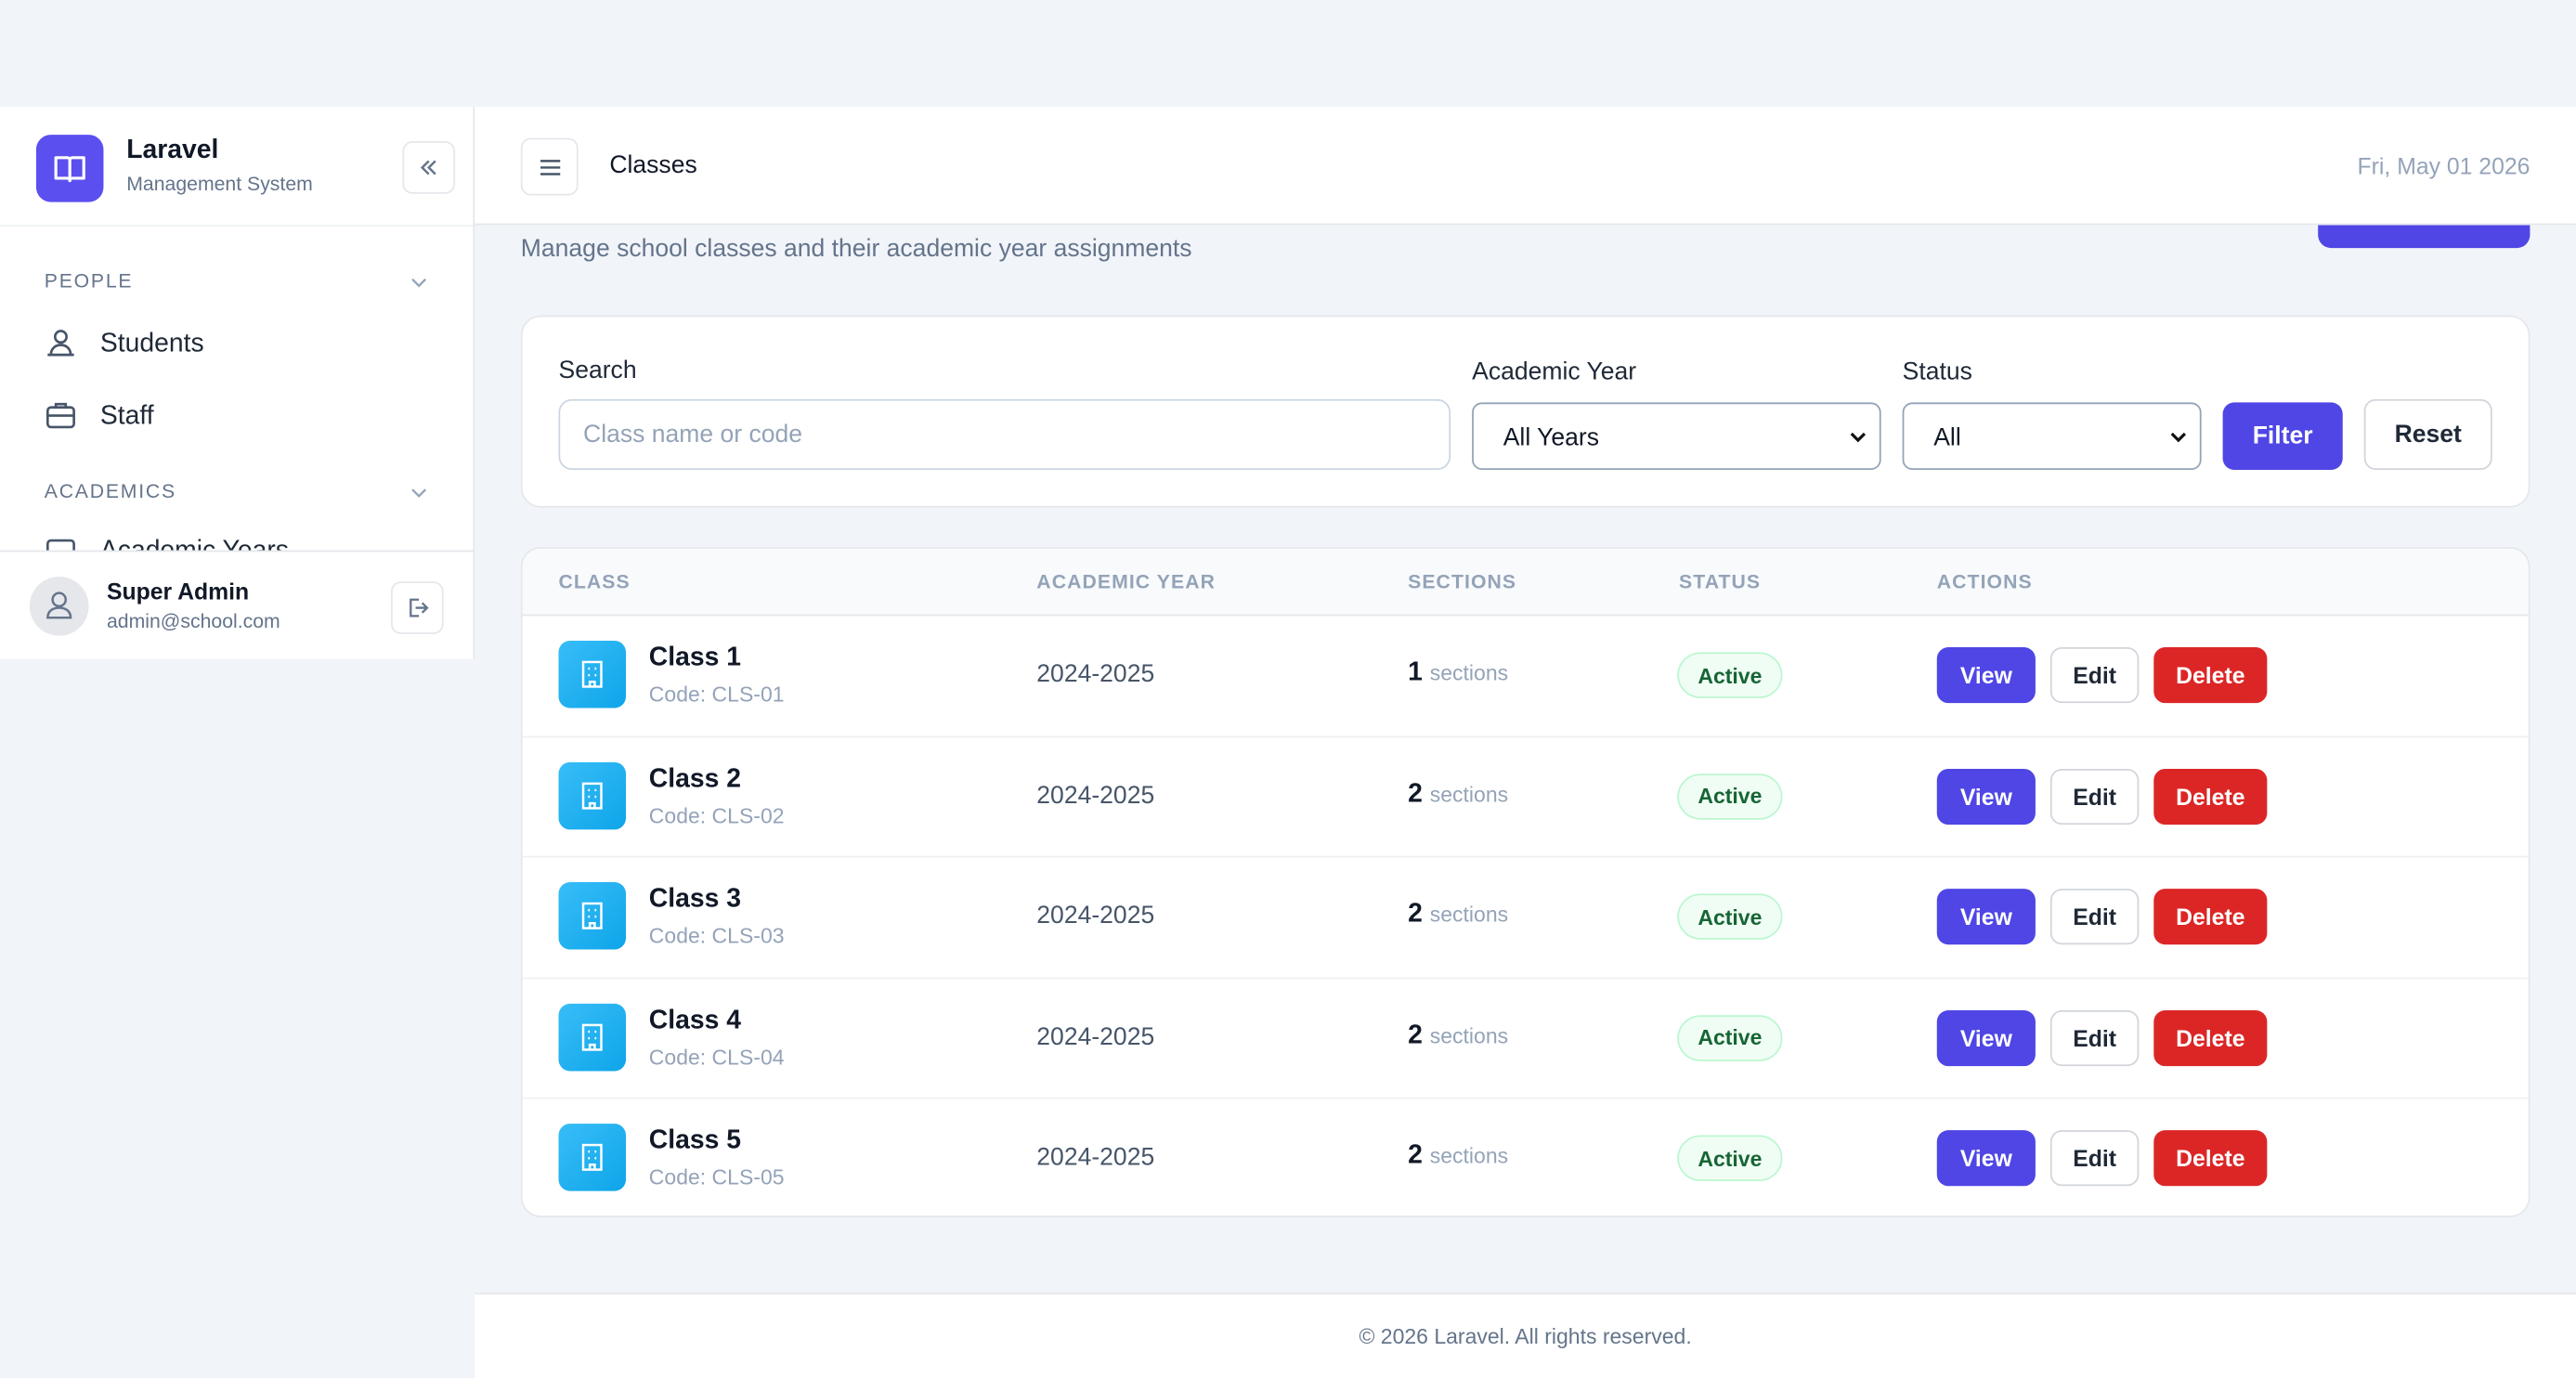  I want to click on sections: 1 sections, so click(1458, 673).